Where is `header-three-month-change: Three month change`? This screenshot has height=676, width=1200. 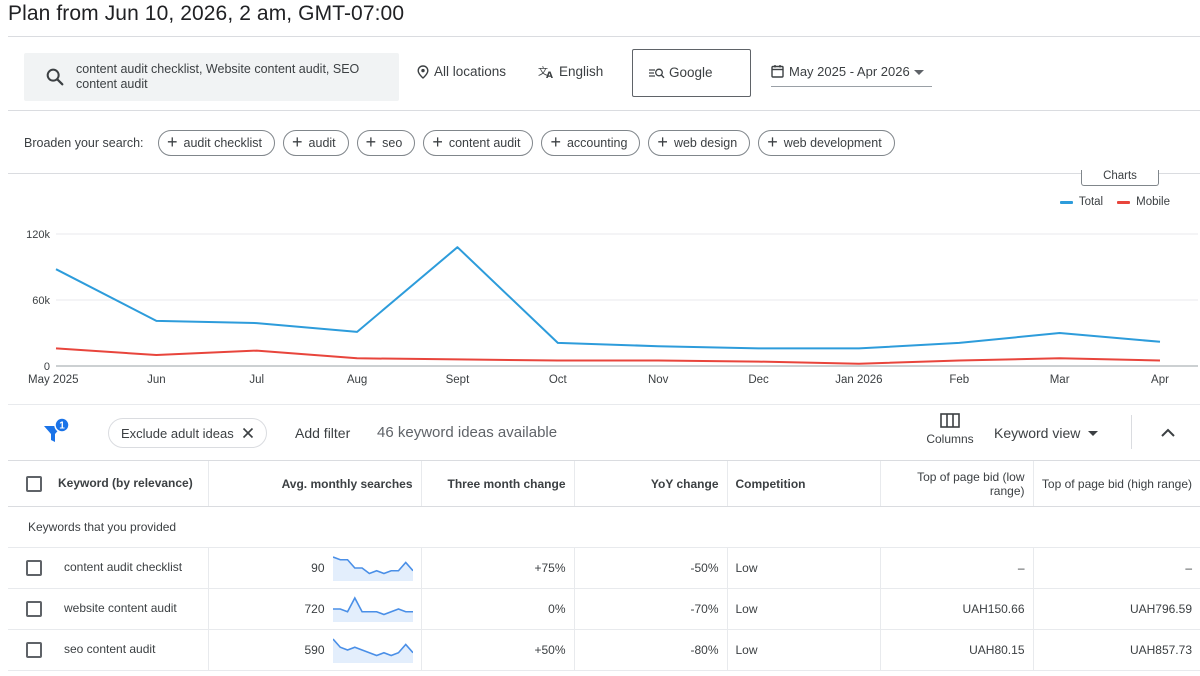 header-three-month-change: Three month change is located at coordinates (497, 483).